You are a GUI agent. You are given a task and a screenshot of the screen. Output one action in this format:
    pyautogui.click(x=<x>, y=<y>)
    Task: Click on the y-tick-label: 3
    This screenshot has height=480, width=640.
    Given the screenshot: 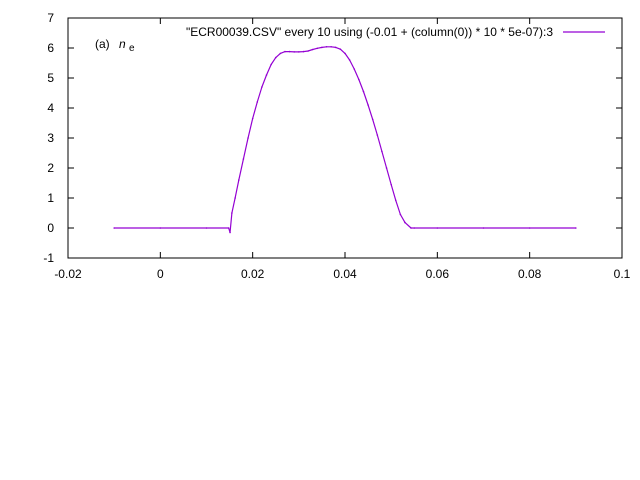 What is the action you would take?
    pyautogui.click(x=50, y=138)
    